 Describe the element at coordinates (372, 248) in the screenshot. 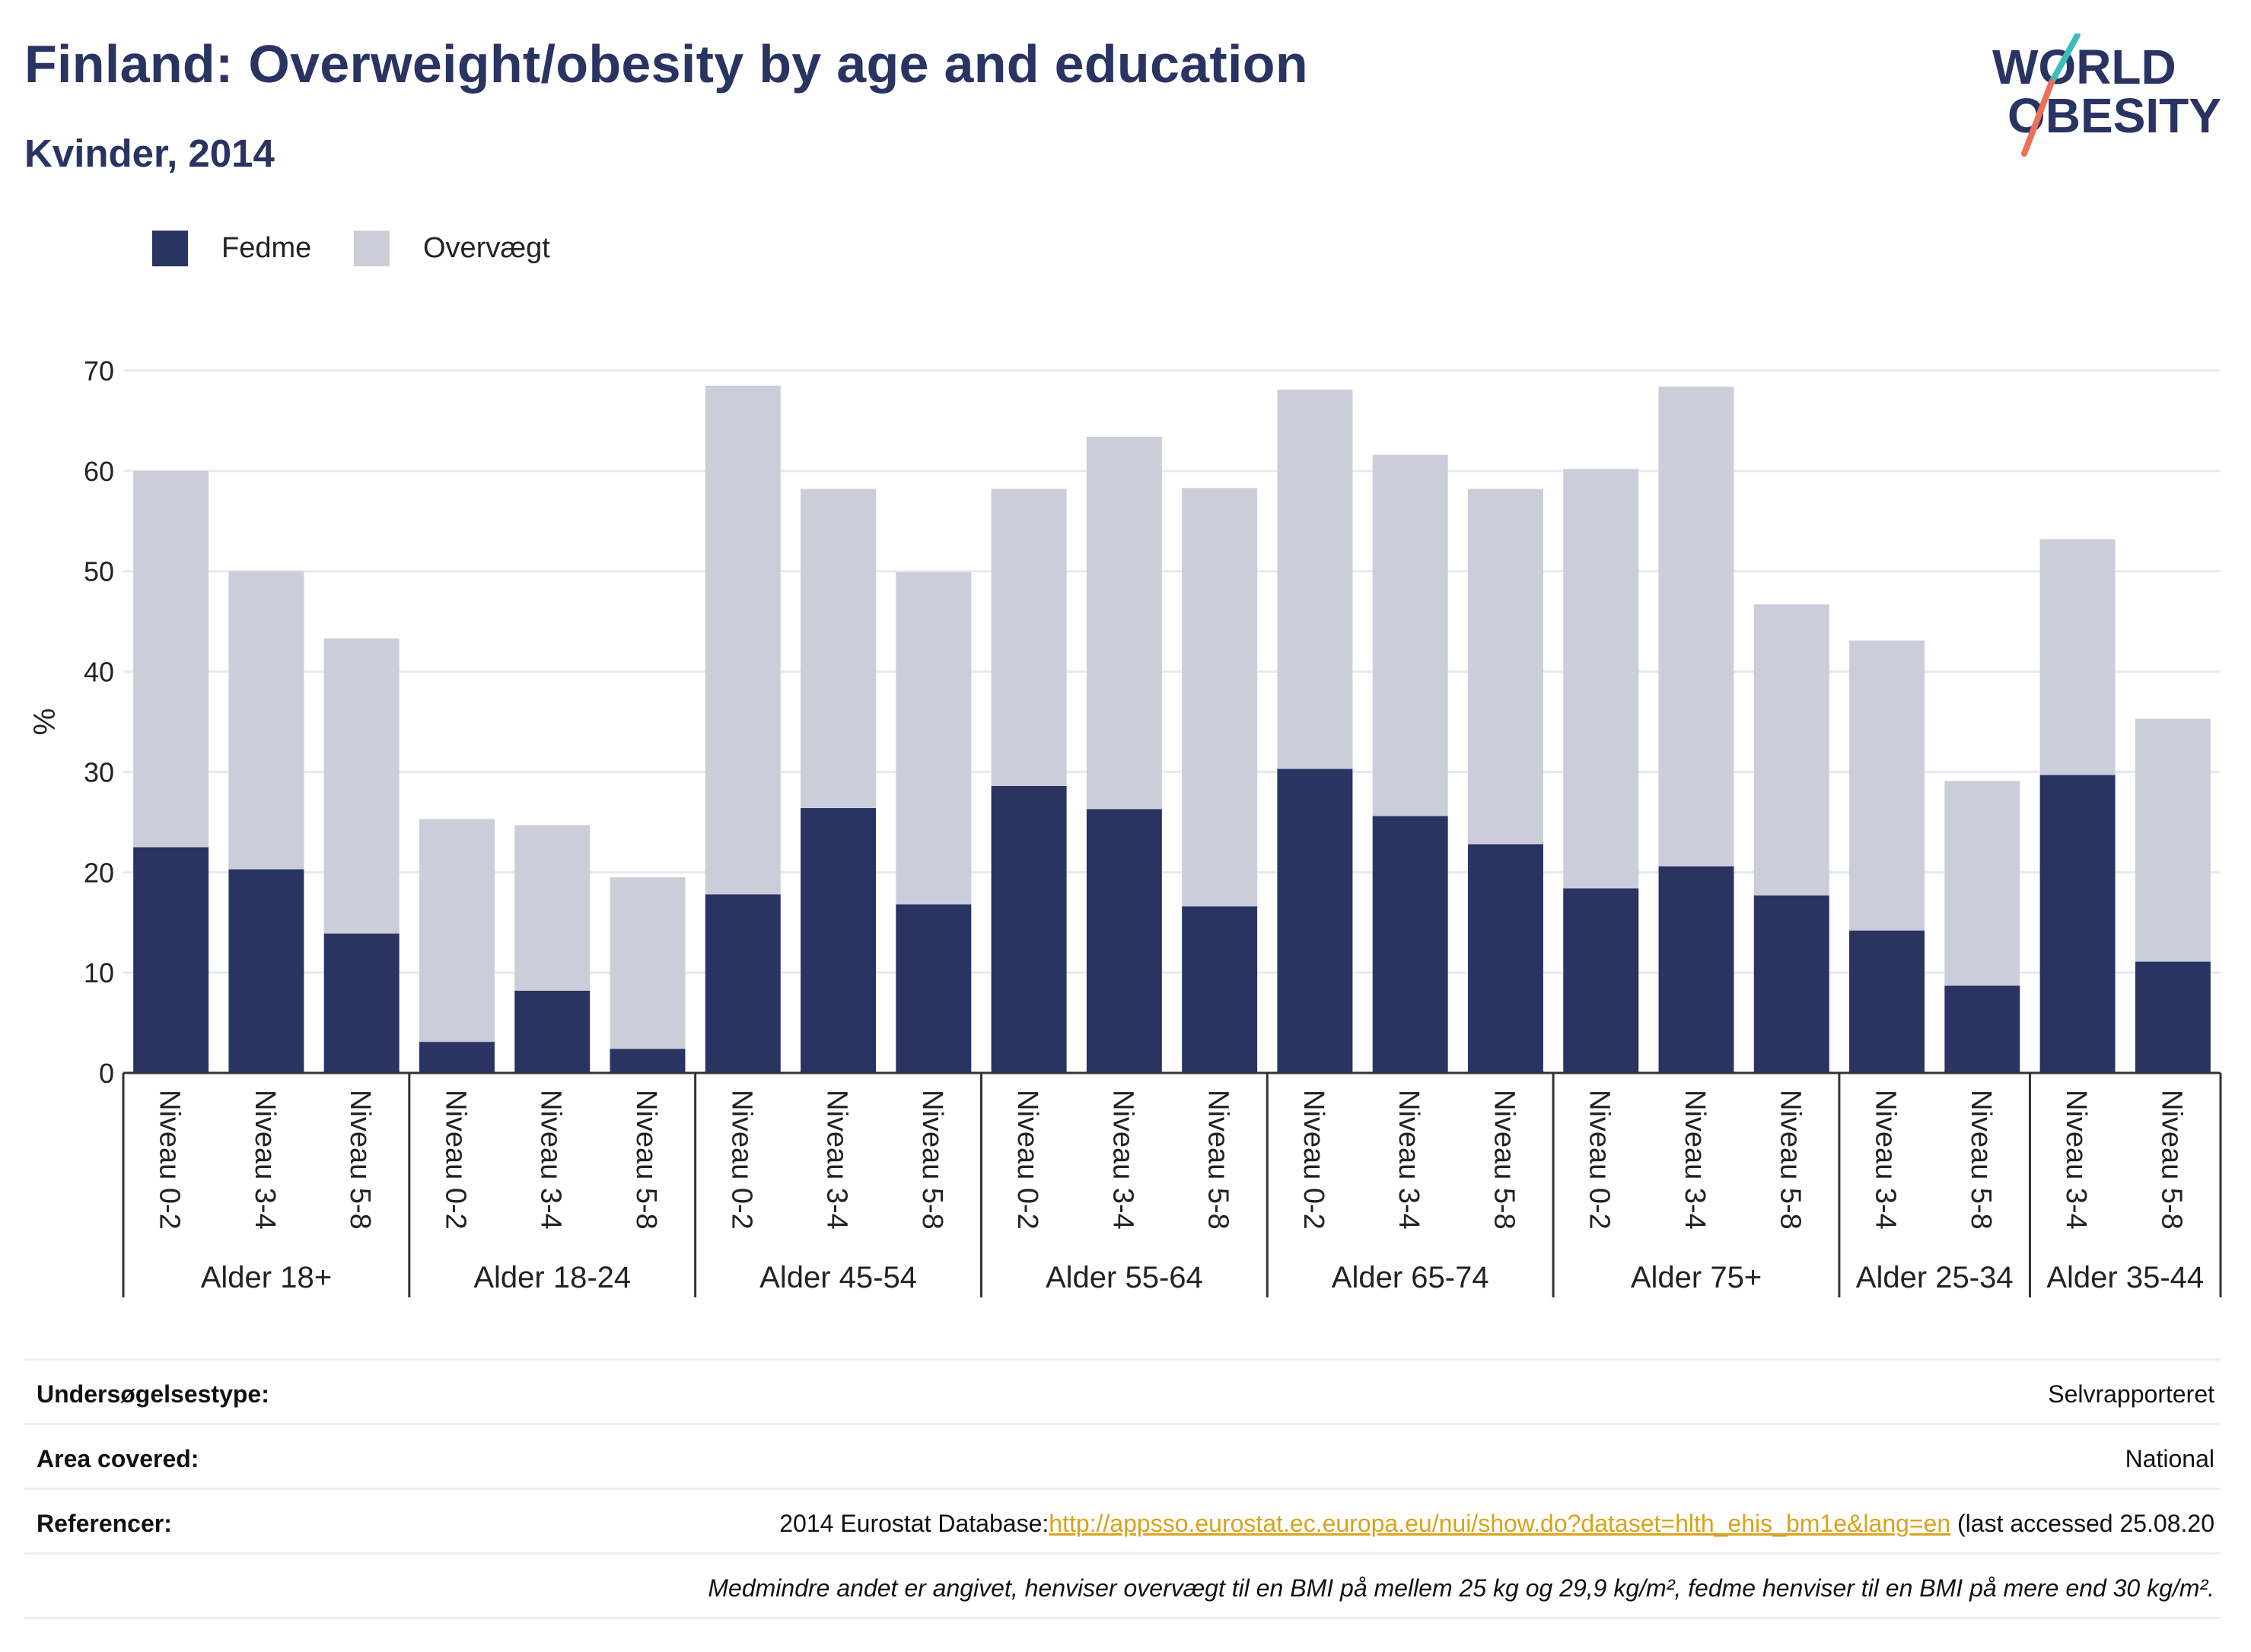

I see `legend-swatch-overvaegt` at that location.